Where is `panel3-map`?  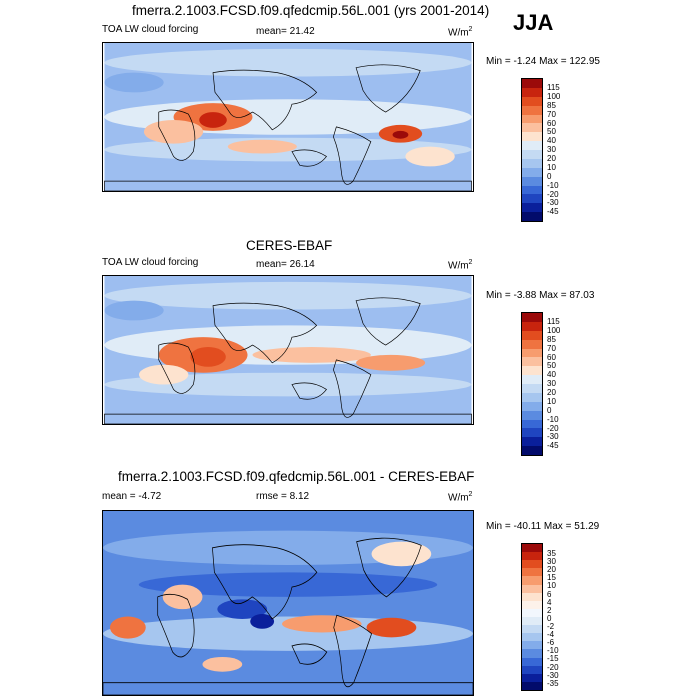 panel3-map is located at coordinates (288, 603).